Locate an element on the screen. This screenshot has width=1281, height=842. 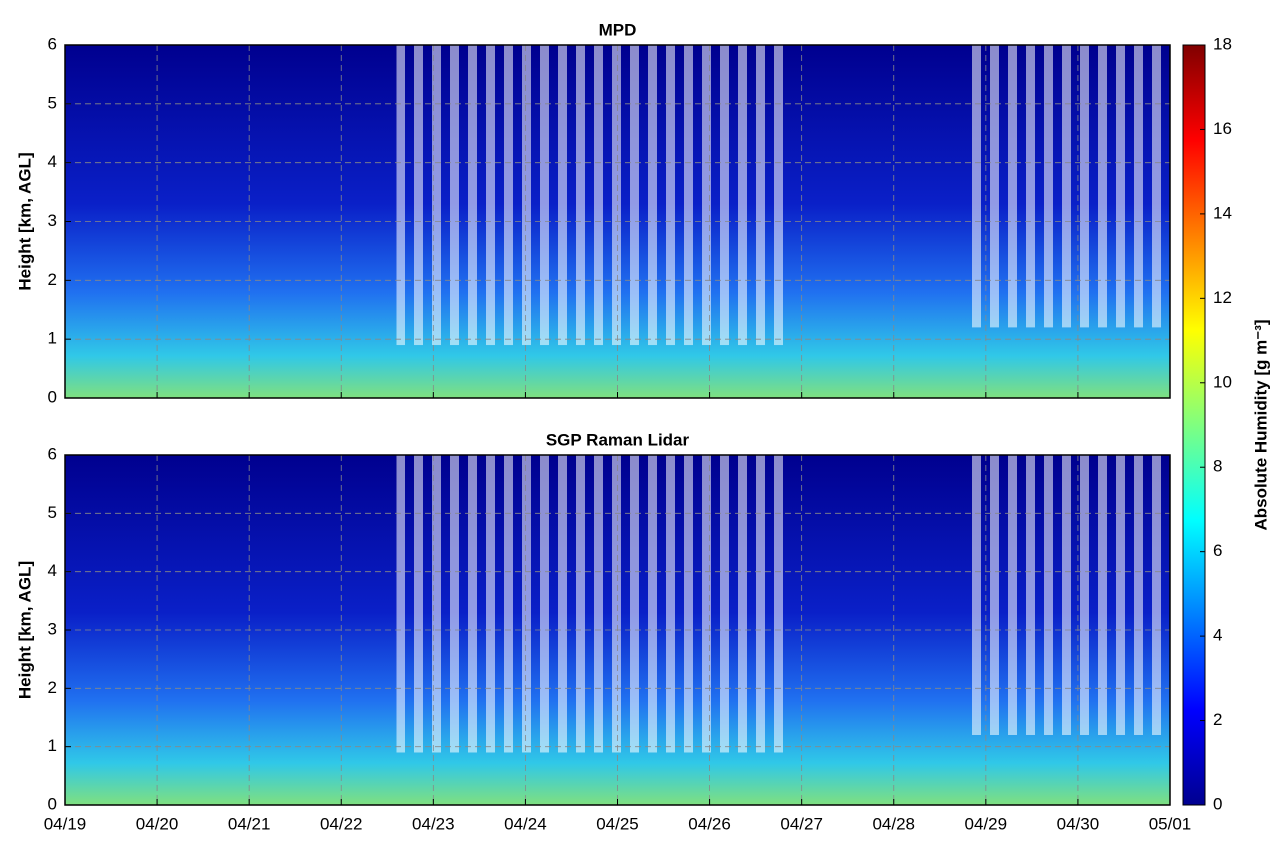
x-tick-label: 04/27 is located at coordinates (801, 823).